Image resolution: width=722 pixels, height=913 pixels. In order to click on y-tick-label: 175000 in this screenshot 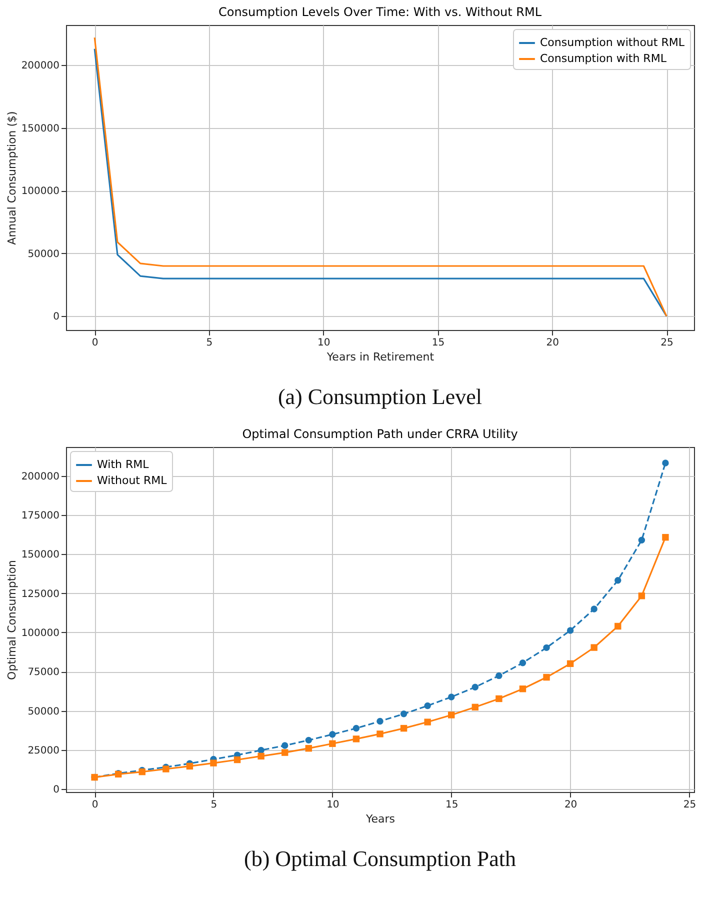, I will do `click(40, 516)`.